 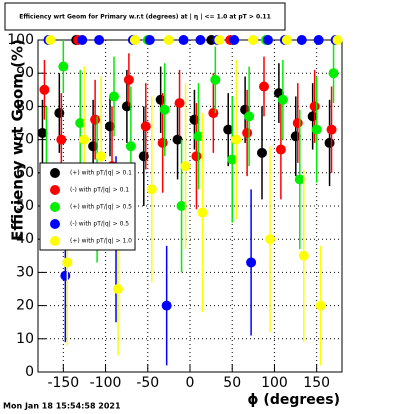 What do you see at coordinates (274, 383) in the screenshot?
I see `x-tick-label: 100` at bounding box center [274, 383].